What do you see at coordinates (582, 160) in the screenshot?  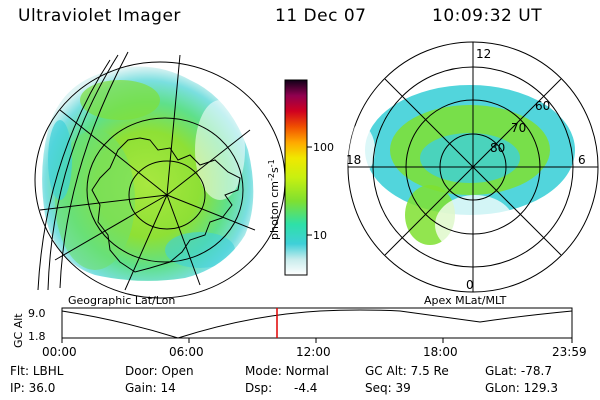 I see `mlt-6-label: 6` at bounding box center [582, 160].